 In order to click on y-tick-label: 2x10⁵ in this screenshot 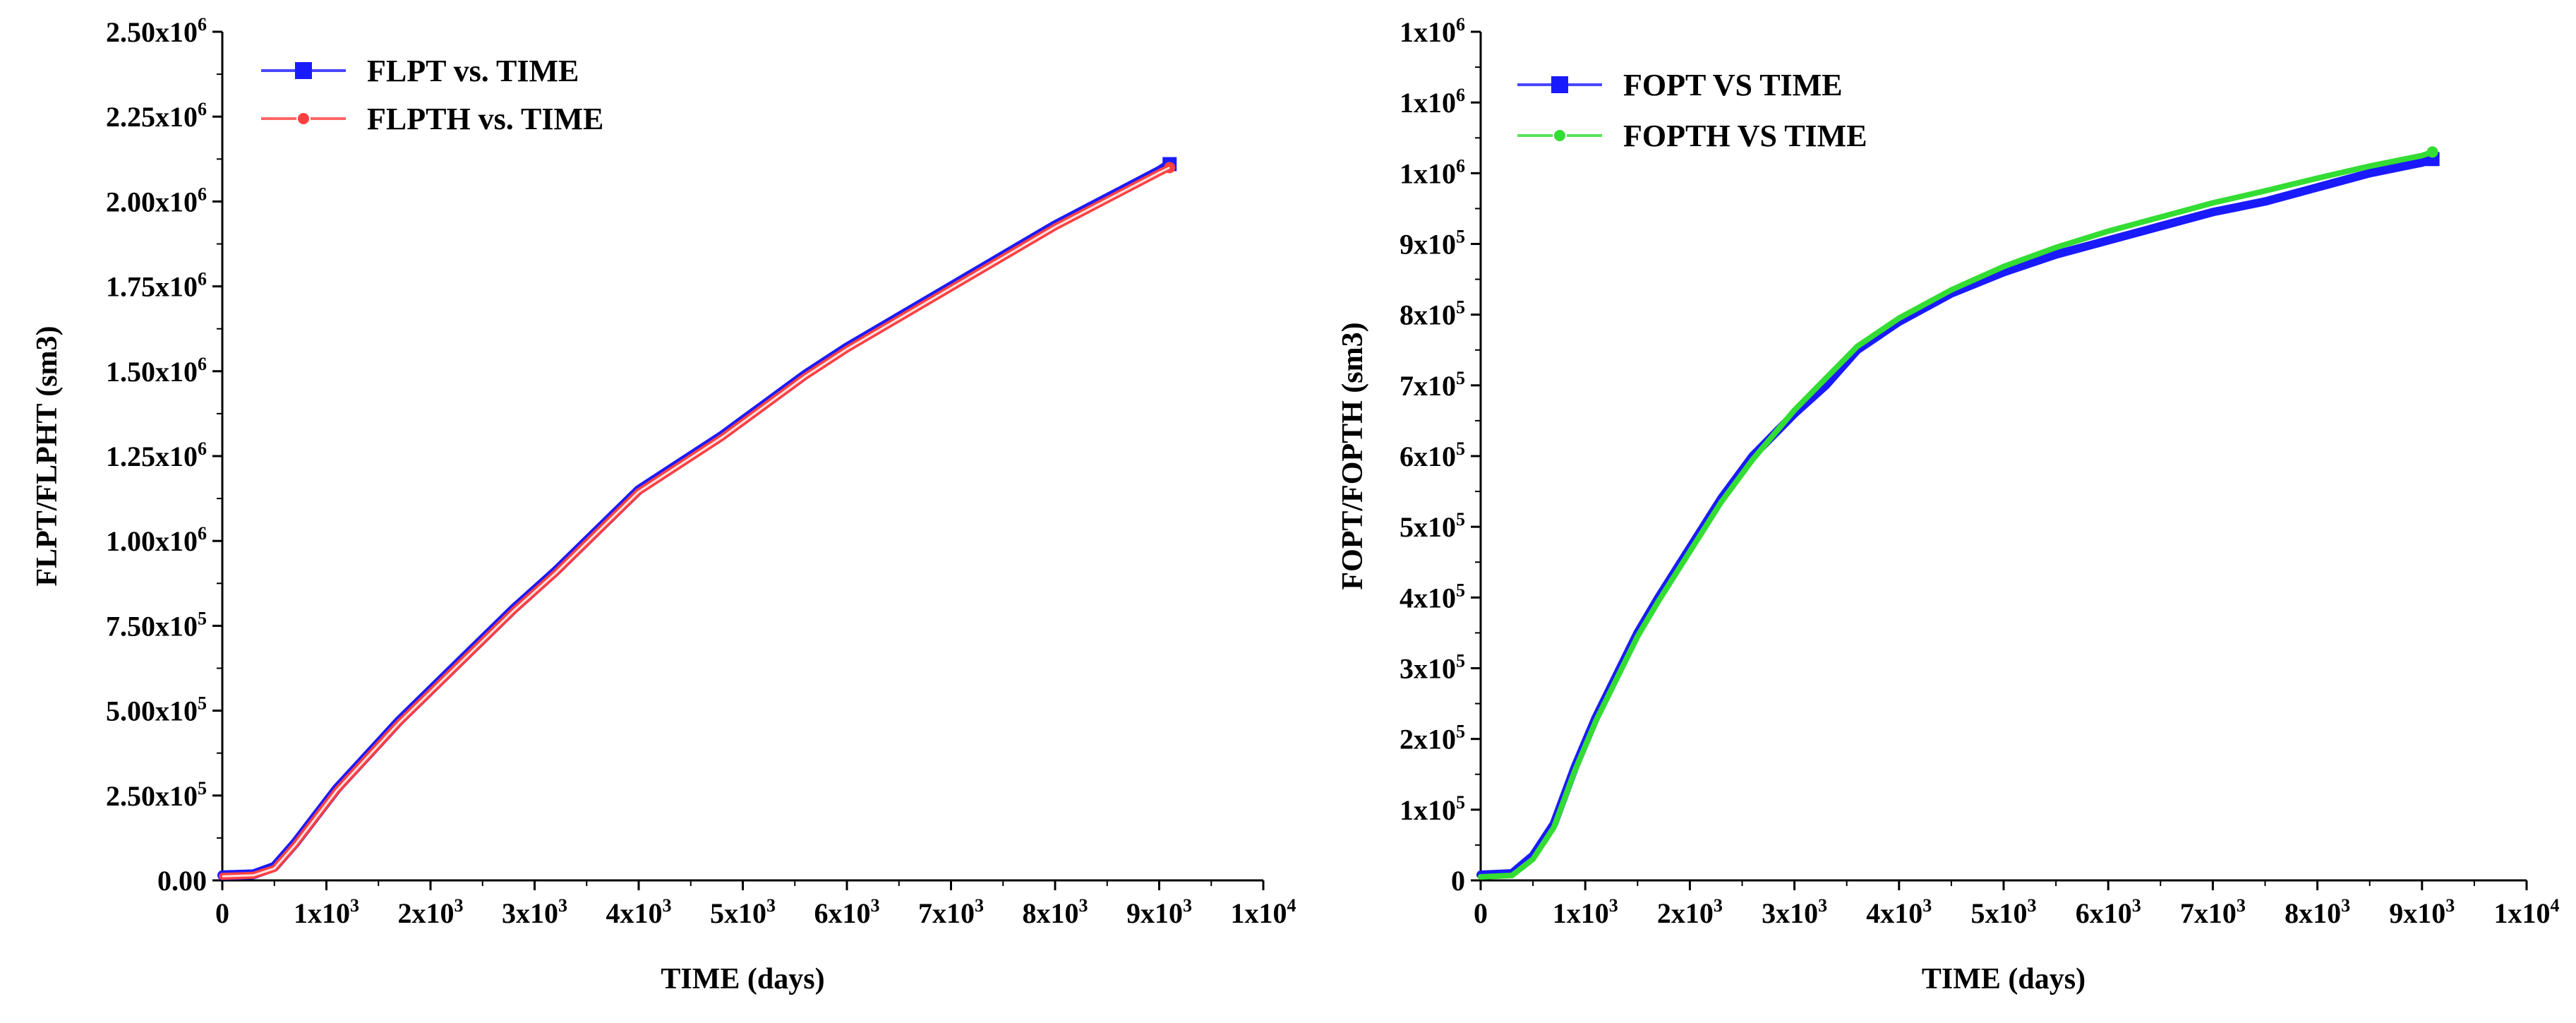, I will do `click(1432, 738)`.